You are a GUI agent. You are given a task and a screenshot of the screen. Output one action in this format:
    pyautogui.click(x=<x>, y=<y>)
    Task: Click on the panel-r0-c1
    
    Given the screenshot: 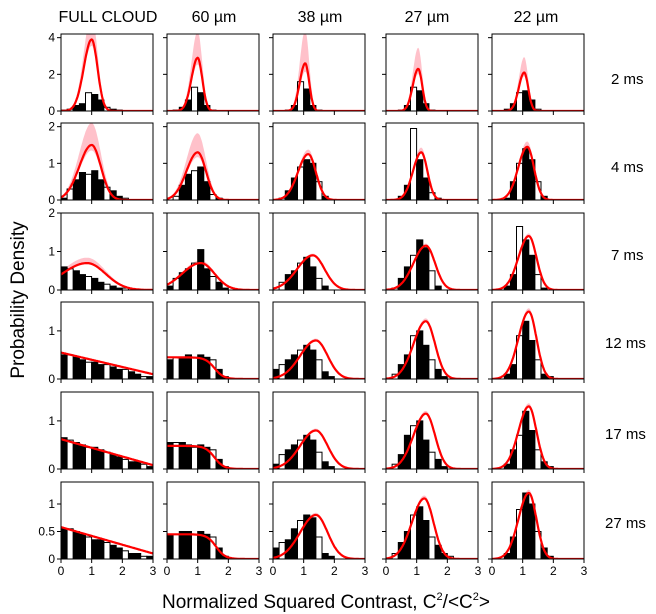 What is the action you would take?
    pyautogui.click(x=211, y=74)
    